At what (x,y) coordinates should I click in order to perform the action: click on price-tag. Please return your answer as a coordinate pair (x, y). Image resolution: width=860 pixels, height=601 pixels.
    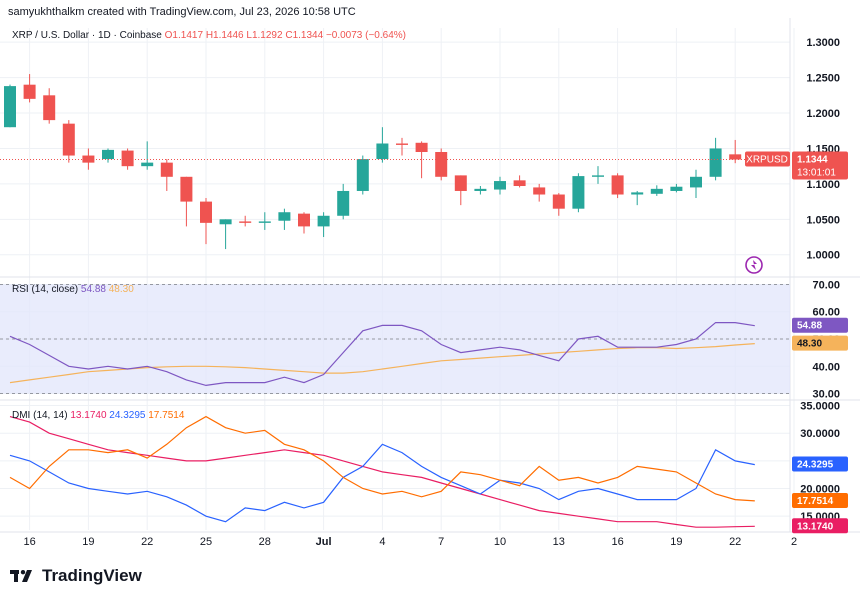
    Looking at the image, I should click on (820, 165).